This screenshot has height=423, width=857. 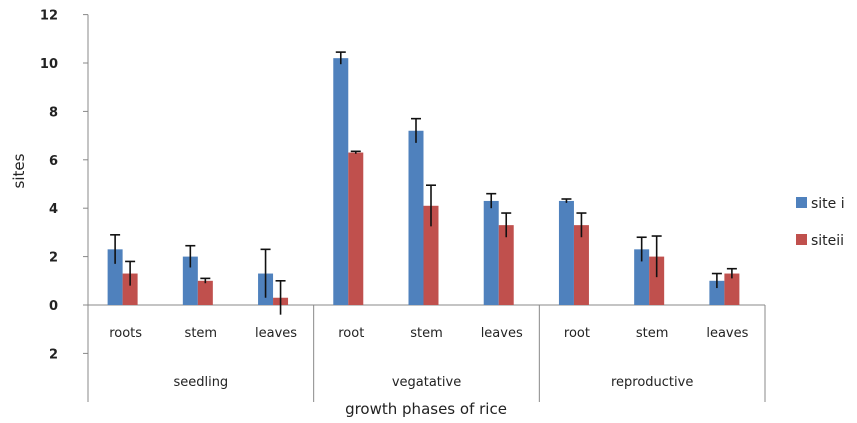 I want to click on y-tick-label: 10, so click(x=49, y=64).